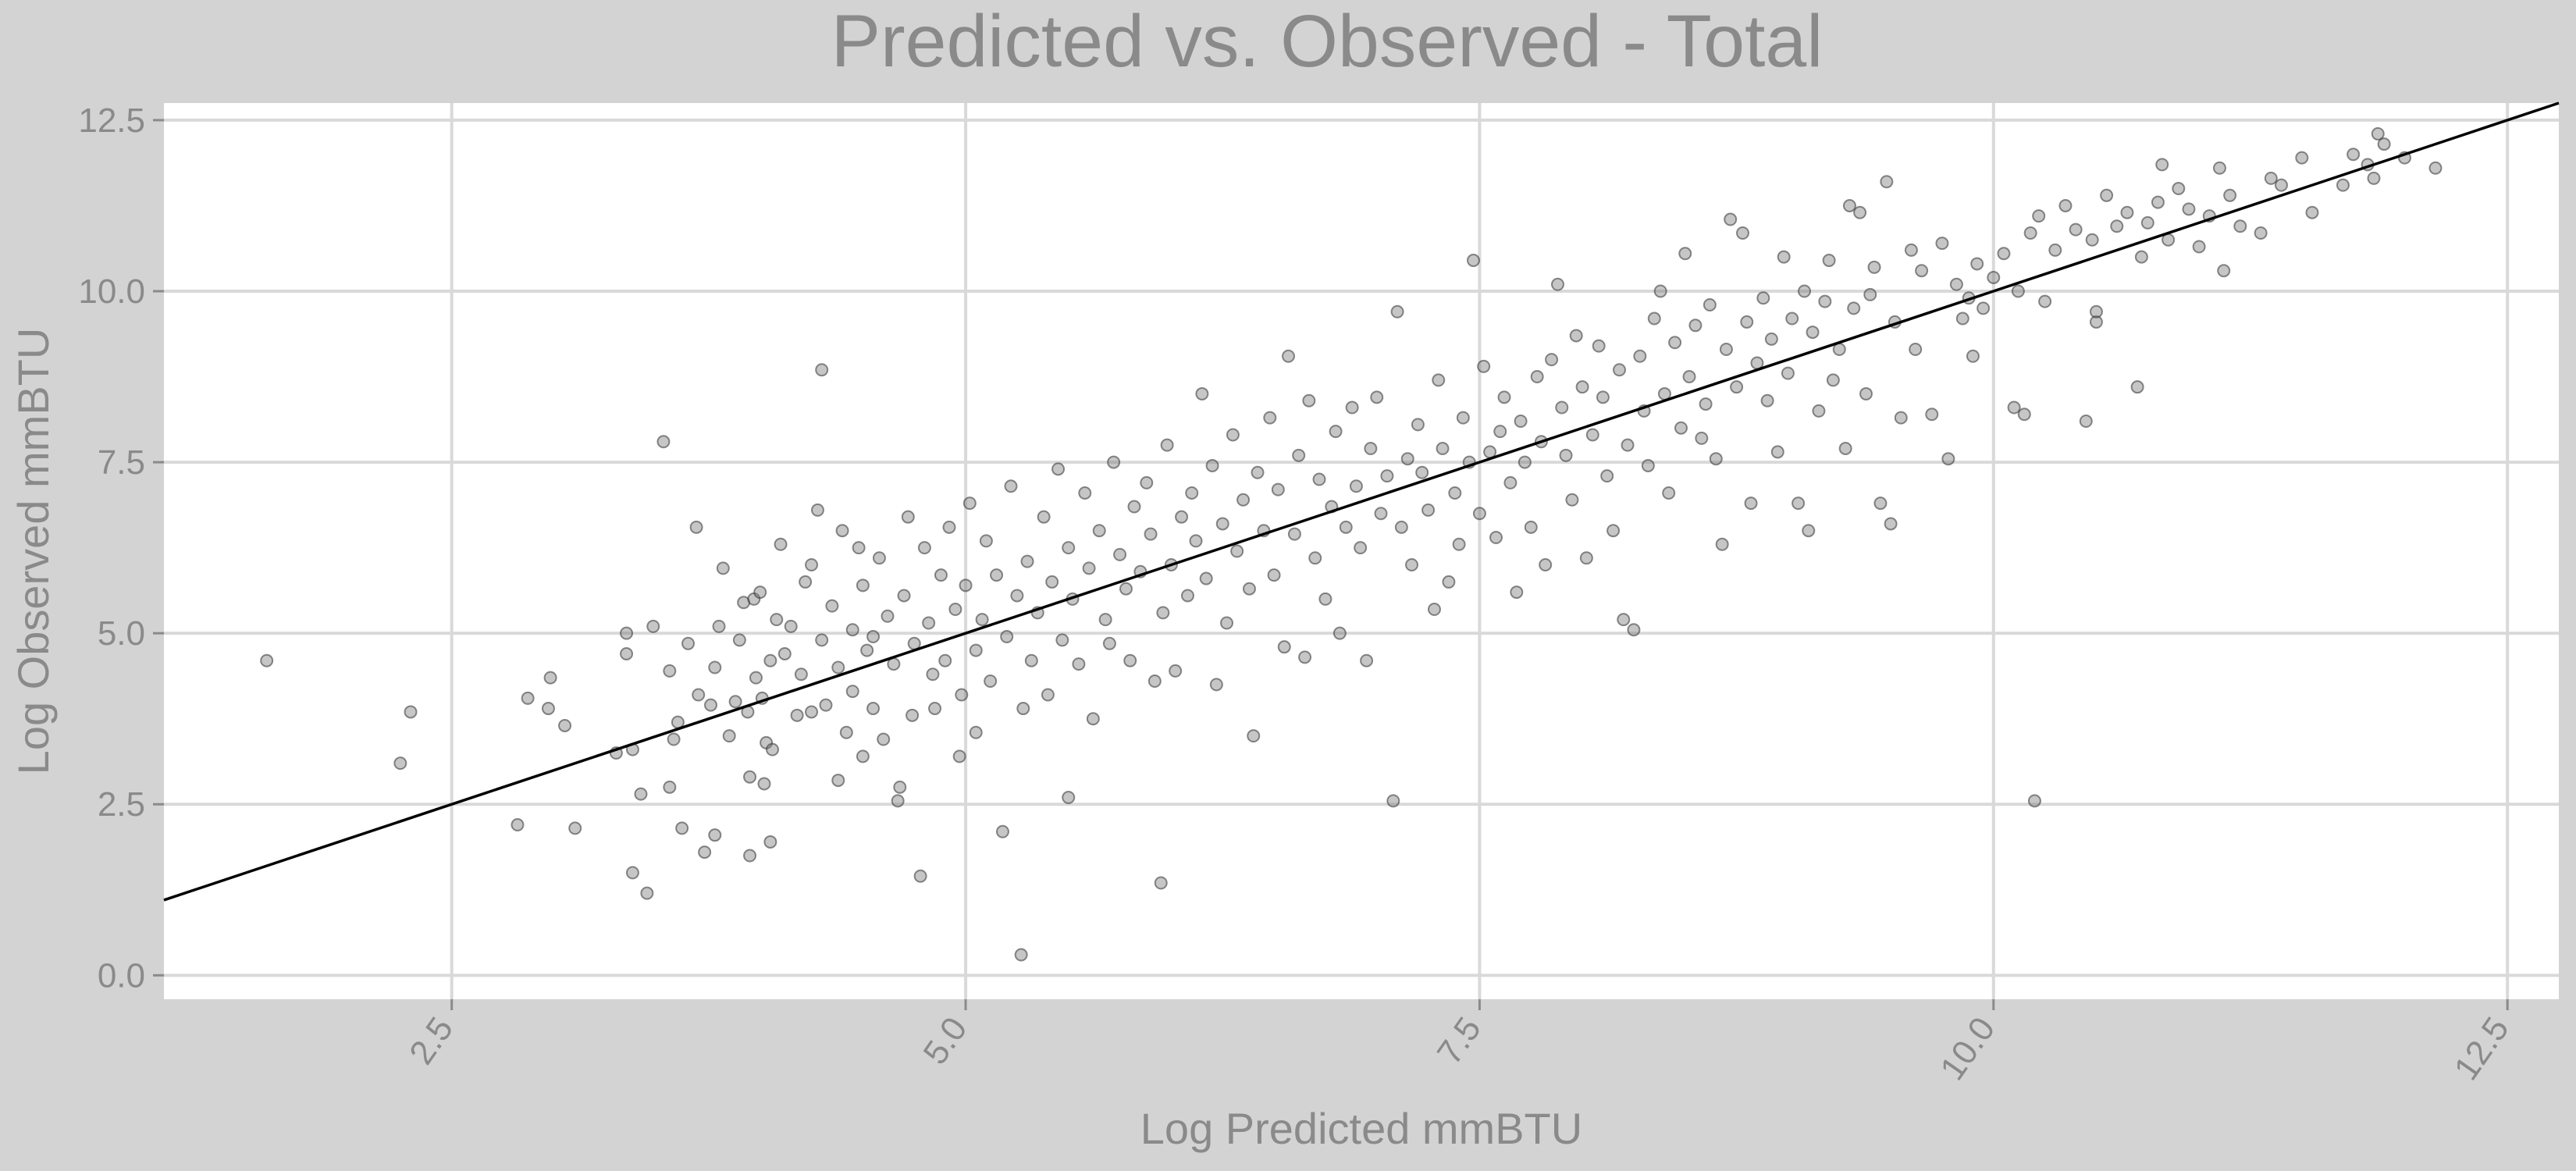 Image resolution: width=2576 pixels, height=1171 pixels. What do you see at coordinates (1361, 1128) in the screenshot?
I see `x-axis-title: Log Predicted mmBTU` at bounding box center [1361, 1128].